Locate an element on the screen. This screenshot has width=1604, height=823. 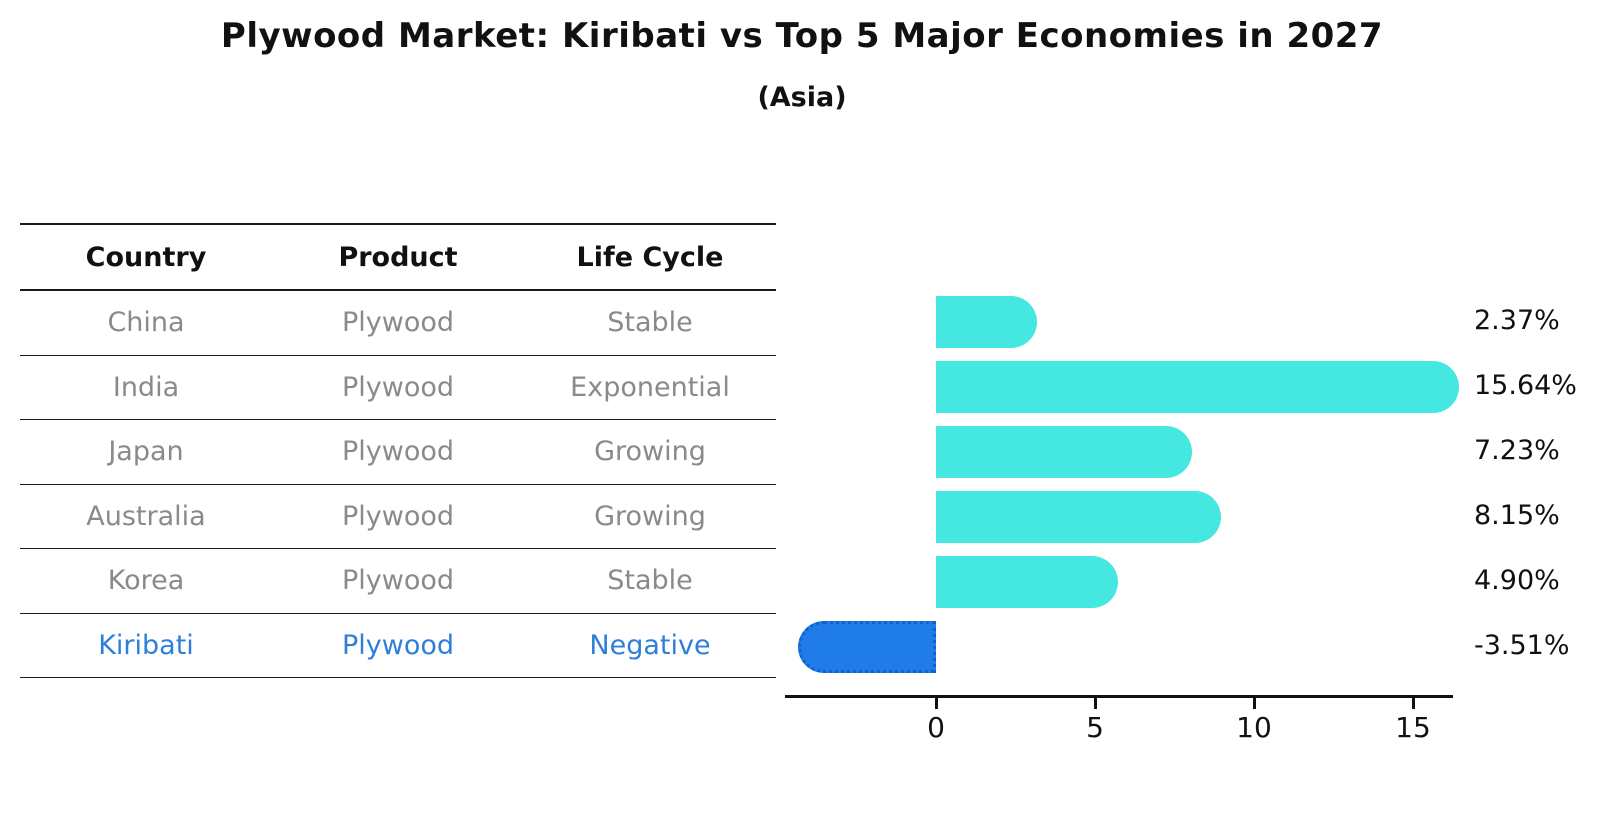
cell-country: Kiribati is located at coordinates (146, 645).